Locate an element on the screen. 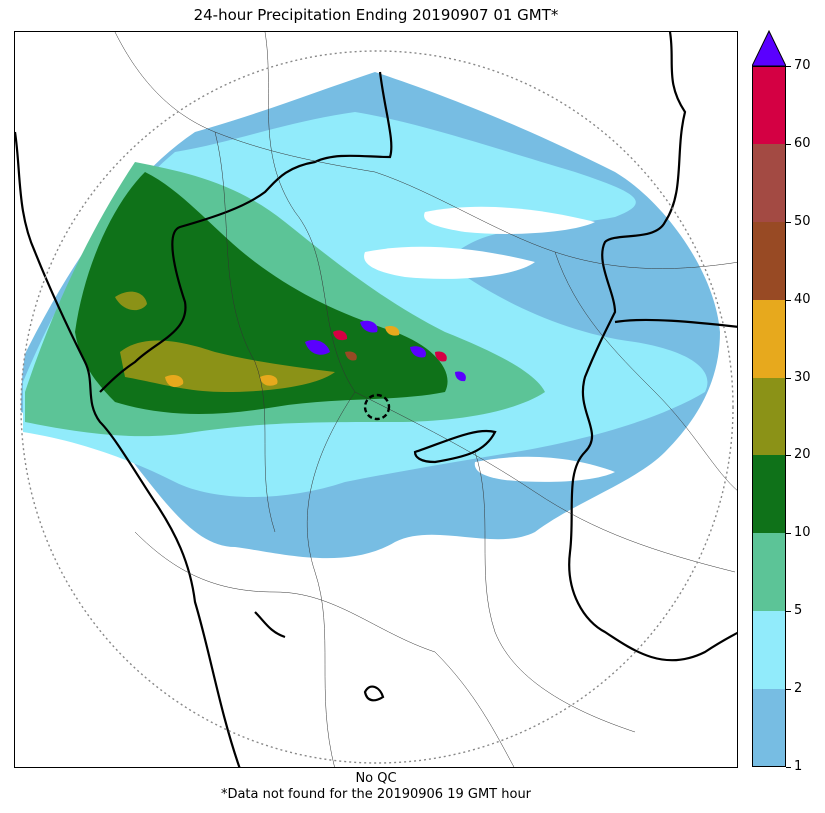 This screenshot has height=813, width=825. colorbar-tick-label: 20 is located at coordinates (802, 455).